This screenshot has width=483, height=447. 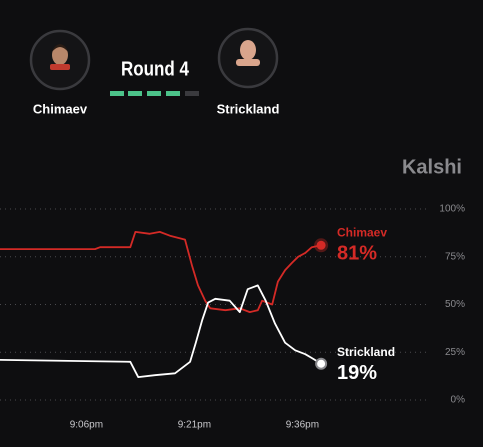 What do you see at coordinates (357, 254) in the screenshot?
I see `end-value-label: 81%` at bounding box center [357, 254].